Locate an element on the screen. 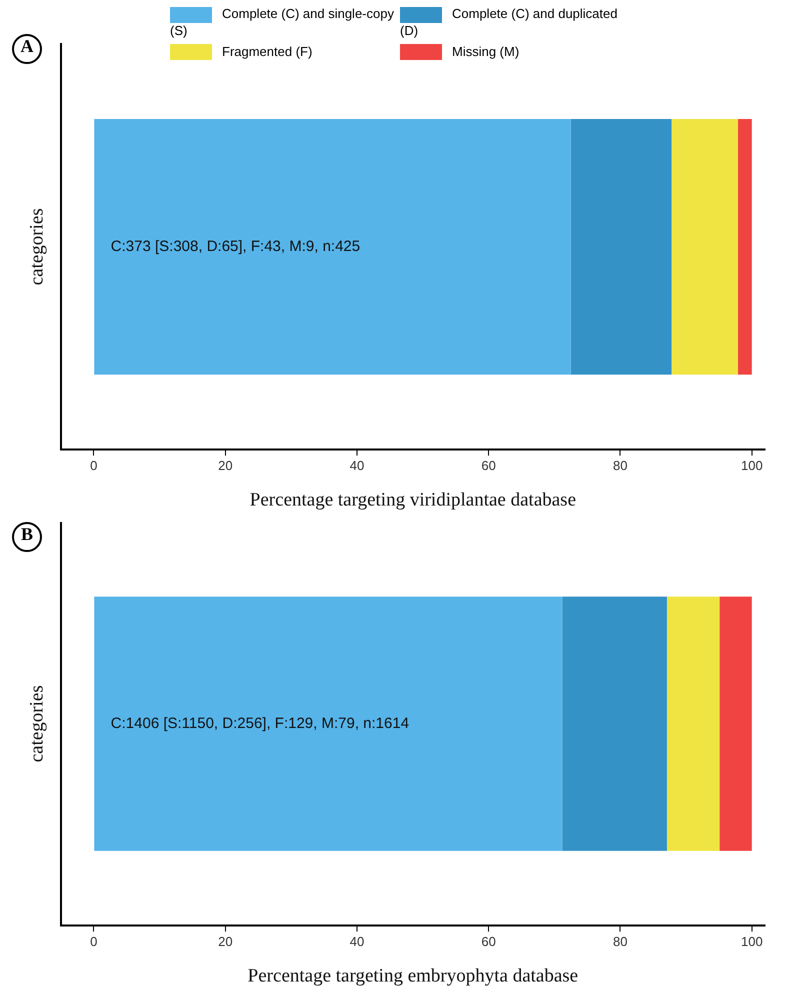 The width and height of the screenshot is (785, 996). x-axis-title: Percentage targeting viridiplantae database is located at coordinates (413, 500).